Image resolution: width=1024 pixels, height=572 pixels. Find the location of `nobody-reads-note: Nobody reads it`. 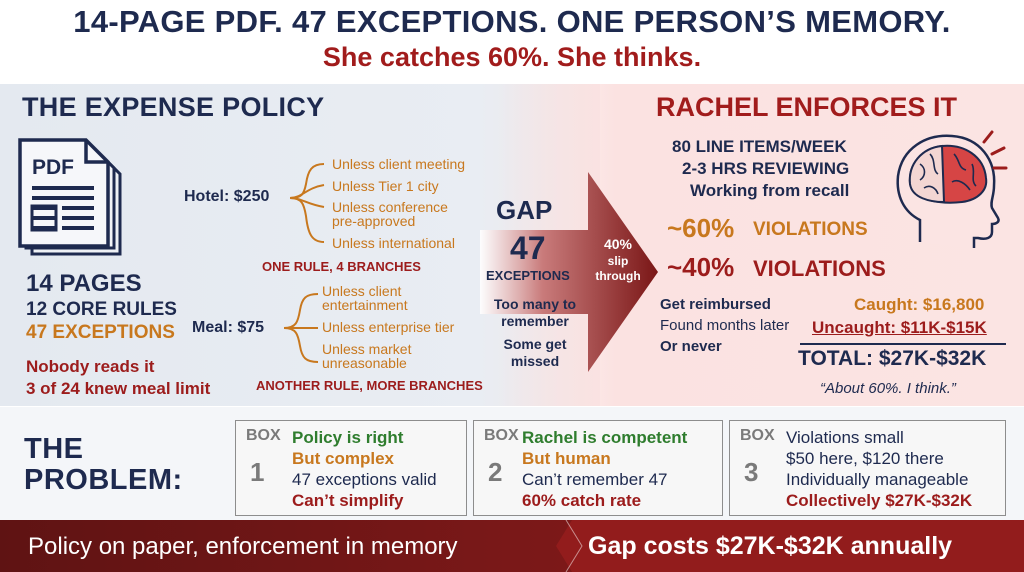

nobody-reads-note: Nobody reads it is located at coordinates (90, 366).